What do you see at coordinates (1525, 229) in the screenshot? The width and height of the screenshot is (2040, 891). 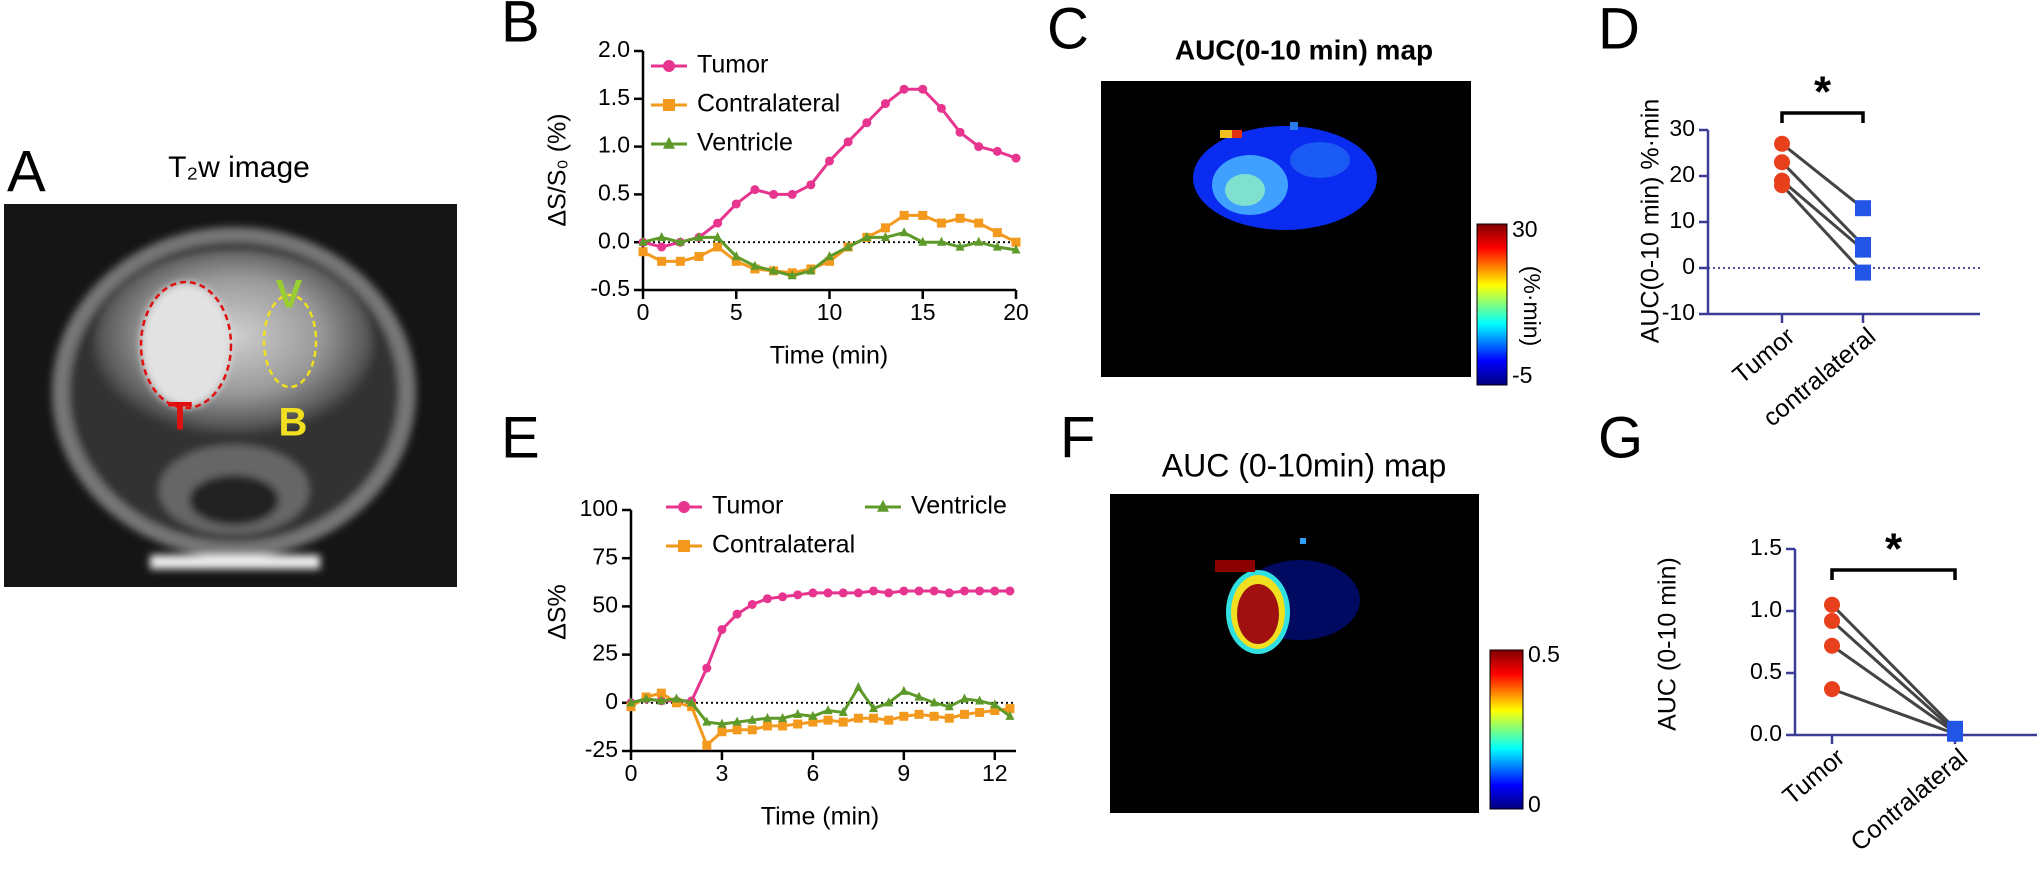 I see `colorbar-label: 30` at bounding box center [1525, 229].